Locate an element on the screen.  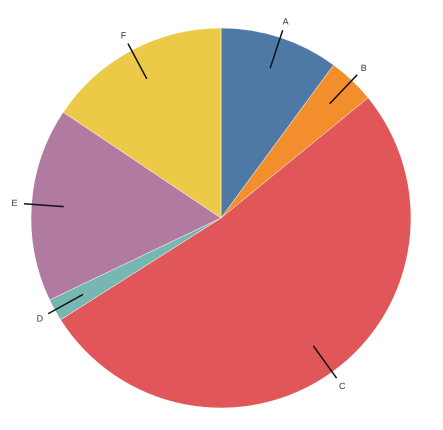
slice-label: F is located at coordinates (123, 35).